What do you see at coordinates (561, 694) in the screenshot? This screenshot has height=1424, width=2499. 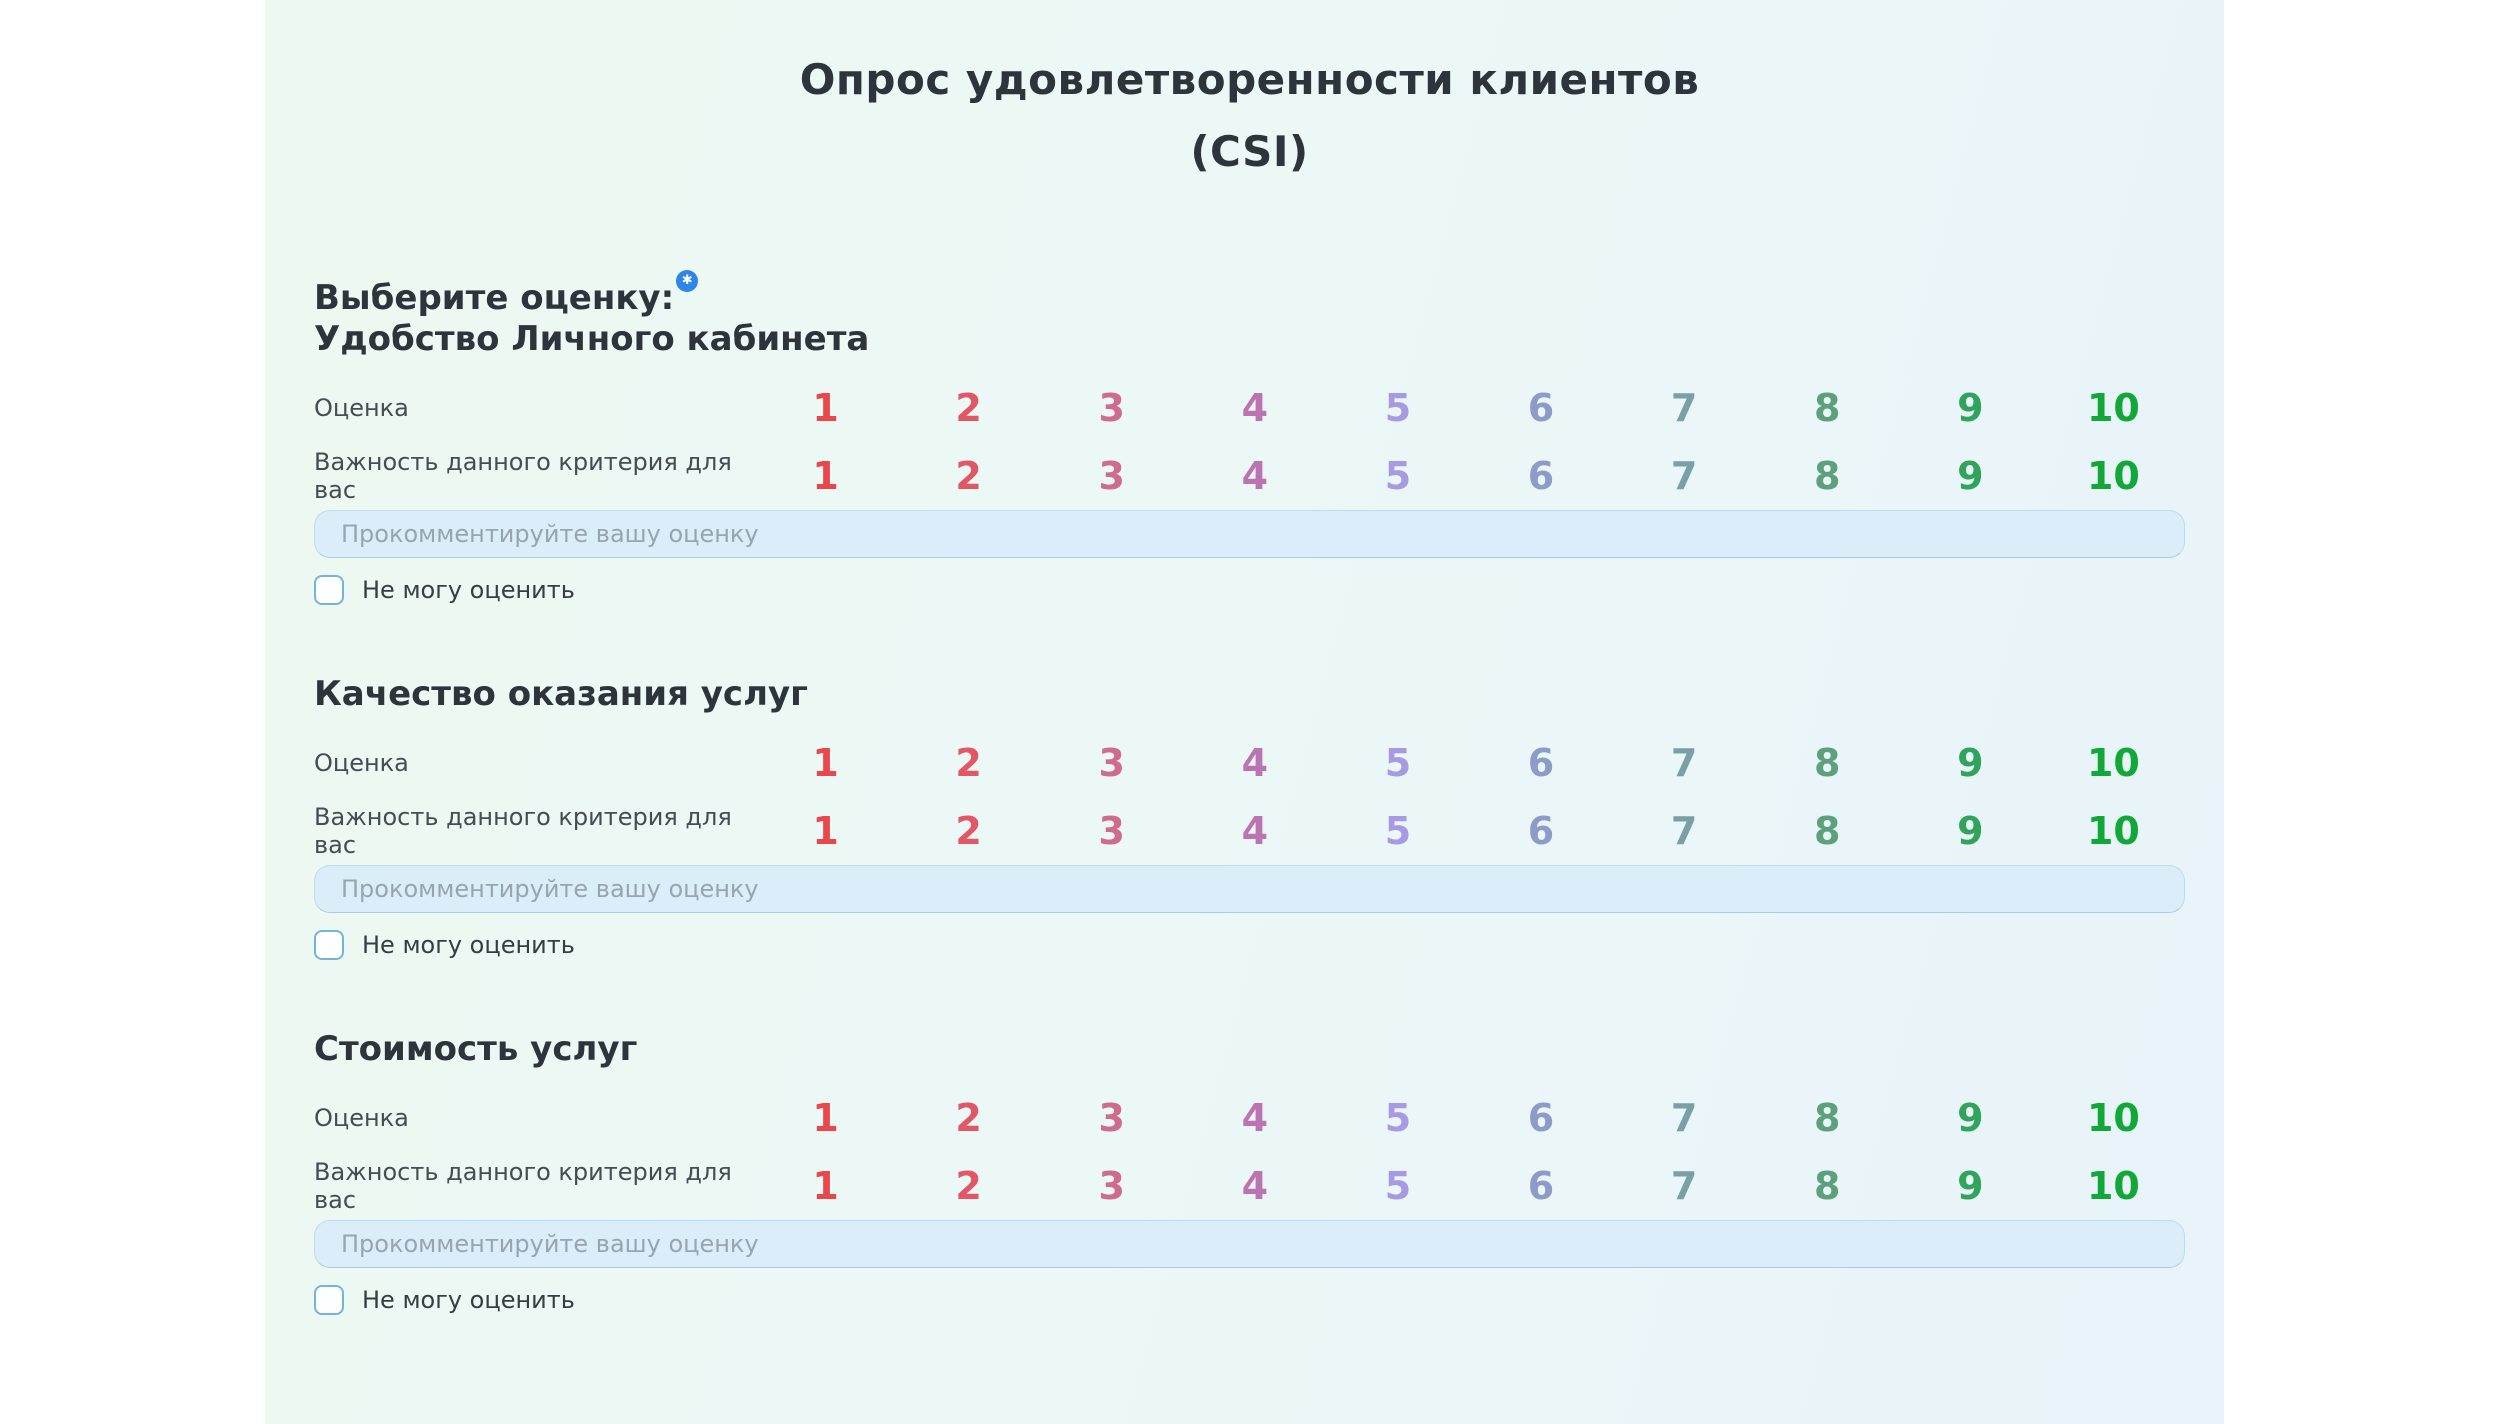 I see `criterion-title: Качество оказания услуг` at bounding box center [561, 694].